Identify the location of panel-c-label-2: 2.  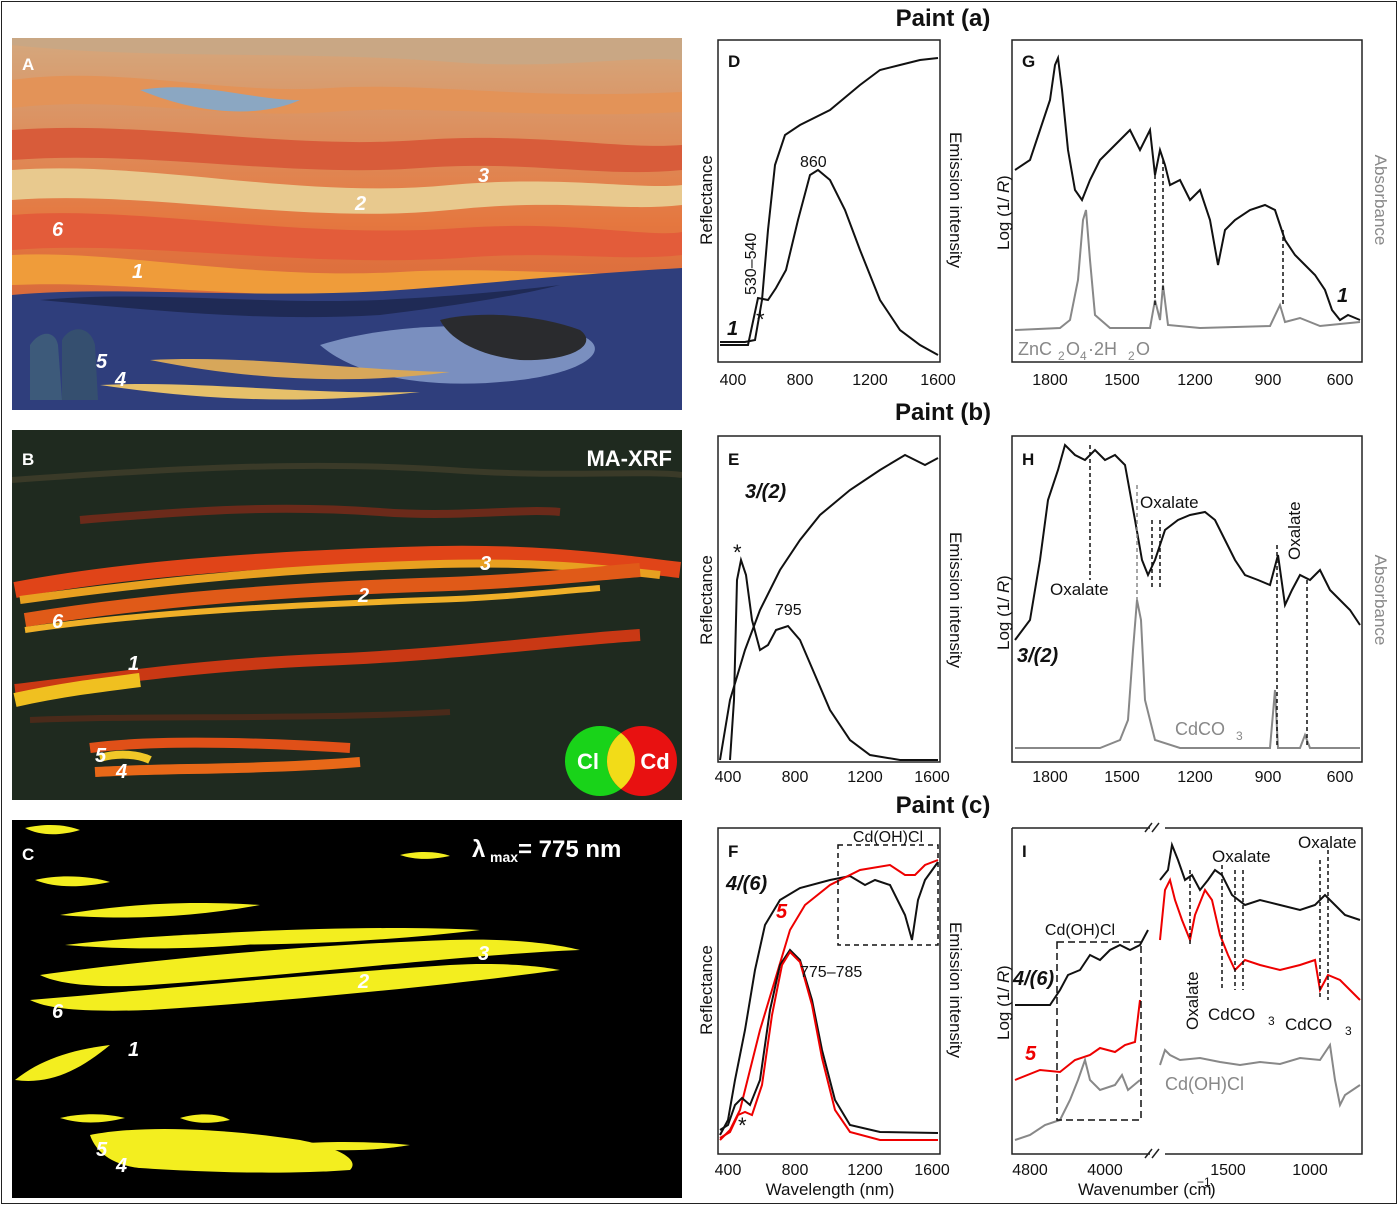
(363, 982).